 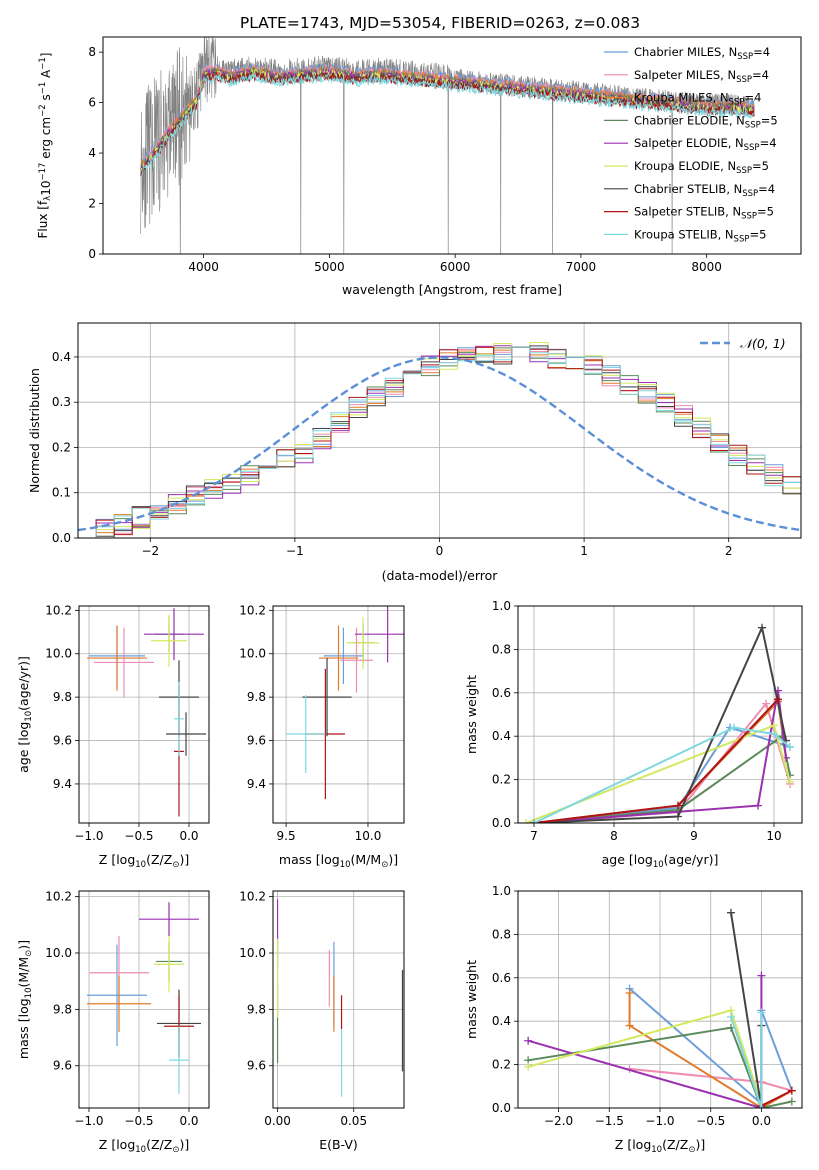 I want to click on spectrum-ylabel: Flux [fλ10−17 erg cm−2 s−1 A−1], so click(x=44, y=146).